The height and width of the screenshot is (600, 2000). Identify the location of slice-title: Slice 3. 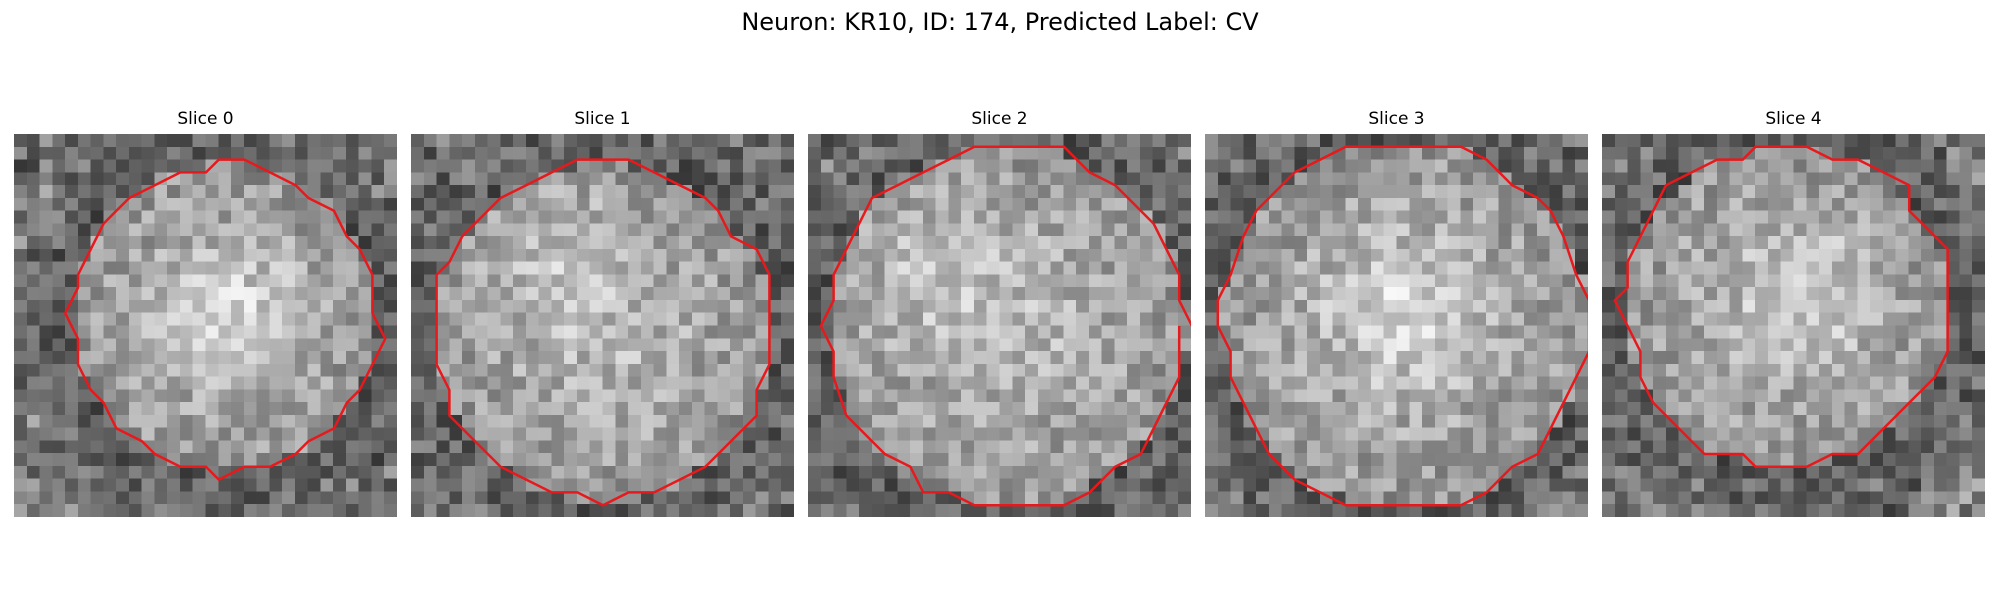
(1396, 119).